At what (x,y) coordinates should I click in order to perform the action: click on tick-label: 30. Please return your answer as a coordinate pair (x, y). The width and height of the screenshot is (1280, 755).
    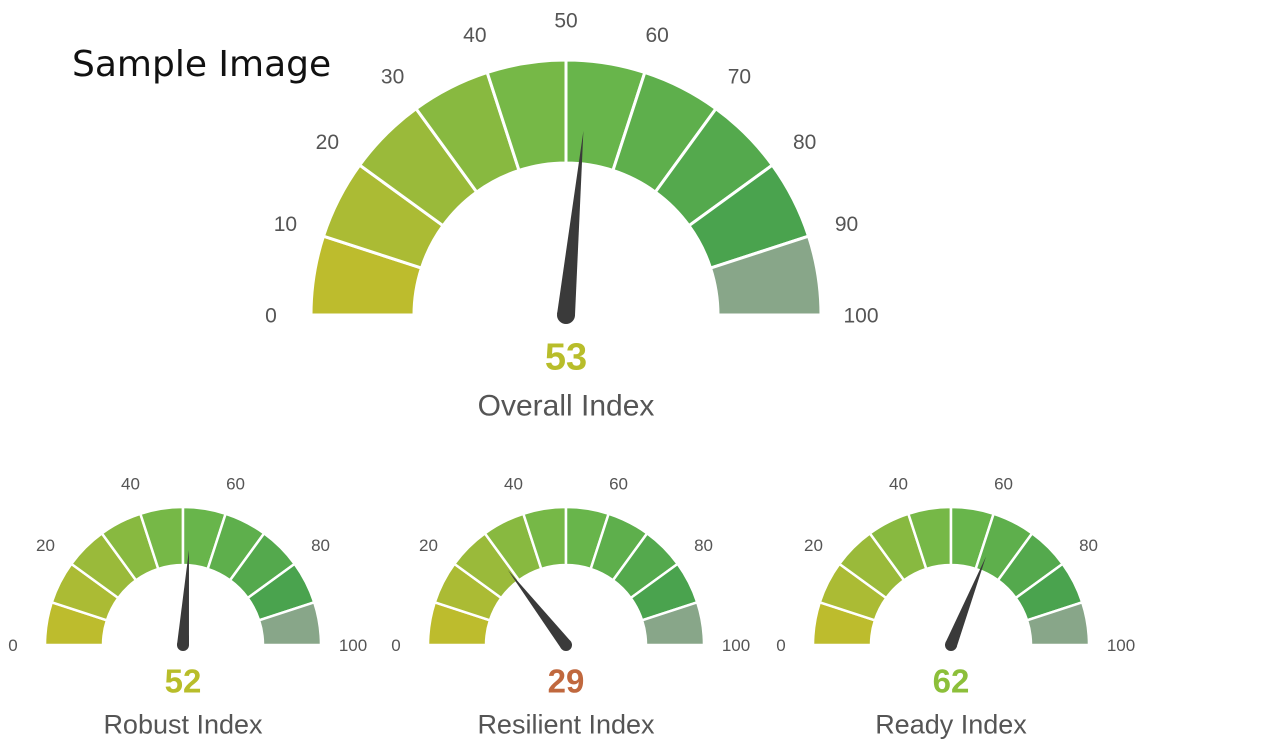
    Looking at the image, I should click on (392, 77).